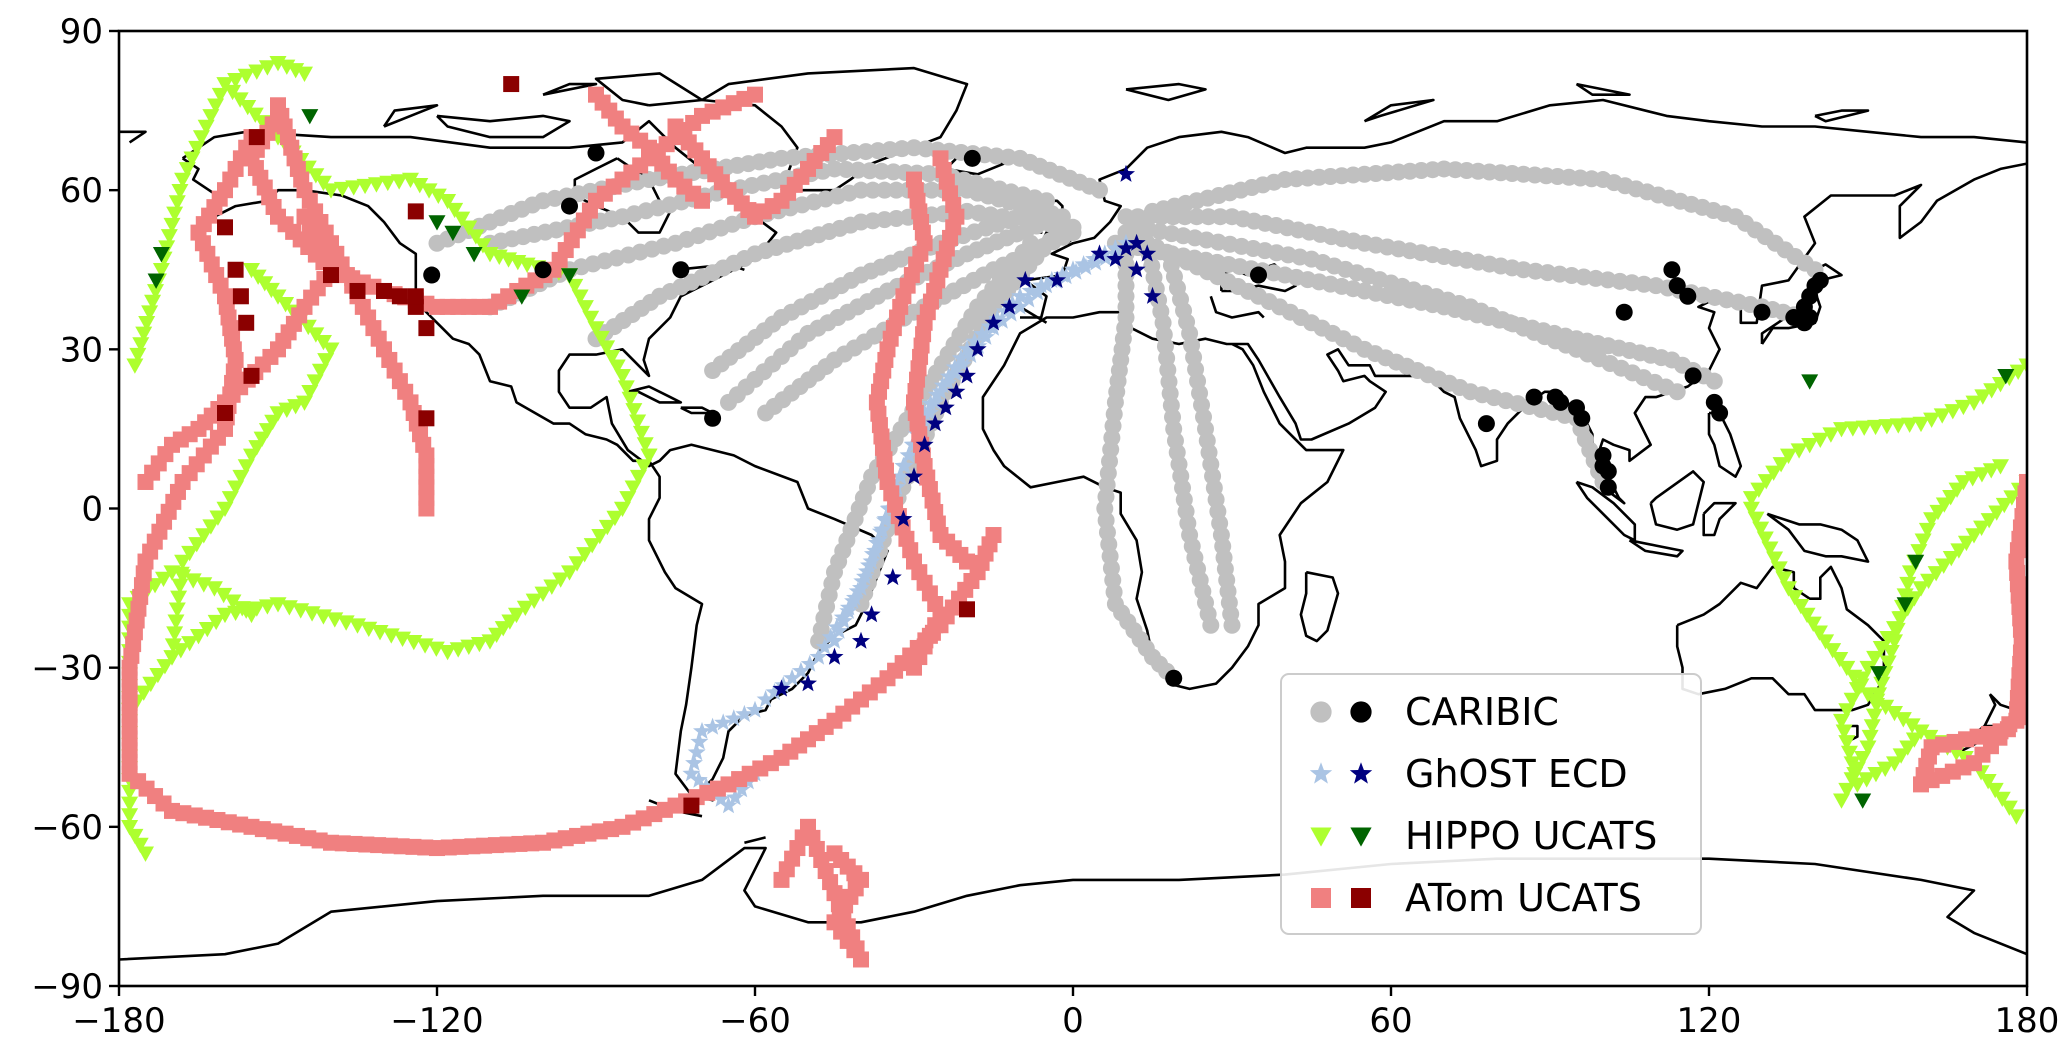 The height and width of the screenshot is (1050, 2067). I want to click on legend: CARIBIC GhOST ECD HIPPO UCATS ATom UCATS, so click(1491, 804).